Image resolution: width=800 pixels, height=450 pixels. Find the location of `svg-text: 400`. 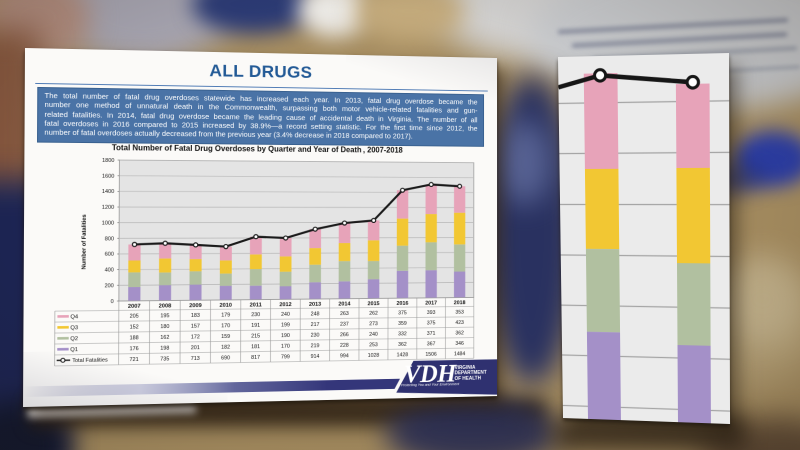

svg-text: 400 is located at coordinates (109, 271).